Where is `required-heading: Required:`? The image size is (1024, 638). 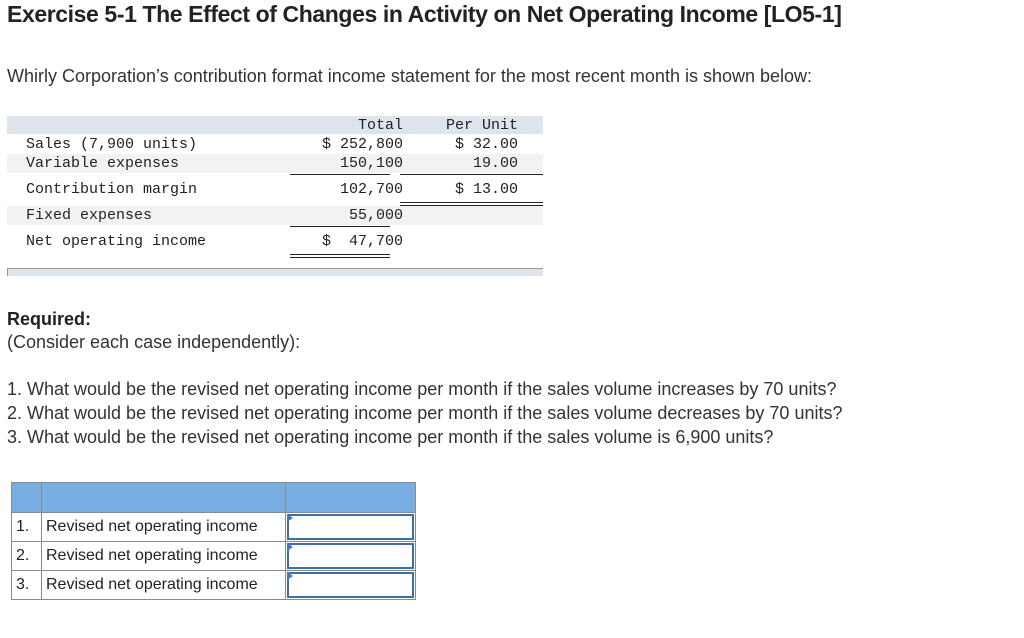 required-heading: Required: is located at coordinates (49, 319).